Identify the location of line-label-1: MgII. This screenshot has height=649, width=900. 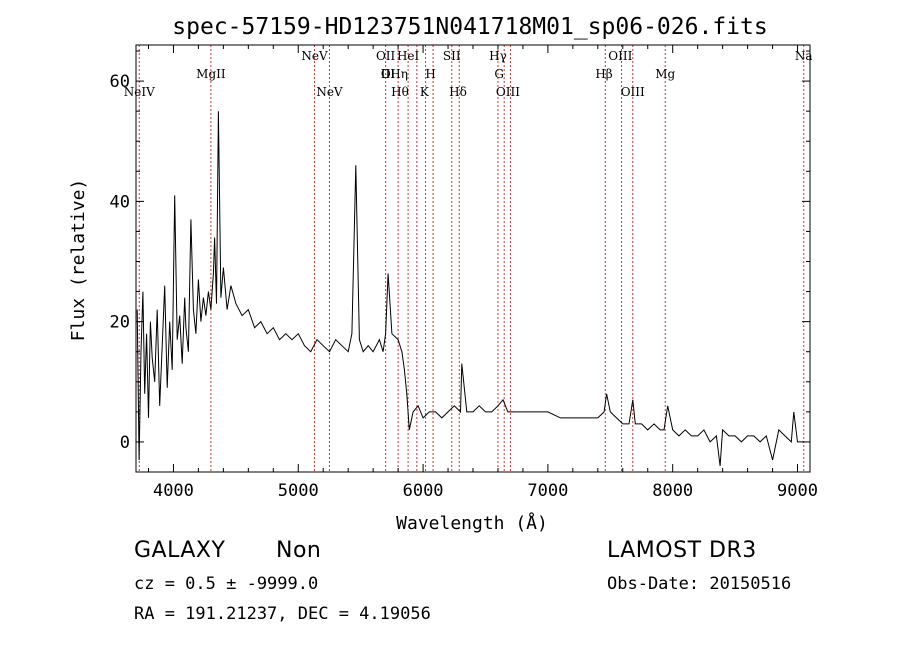
(211, 74).